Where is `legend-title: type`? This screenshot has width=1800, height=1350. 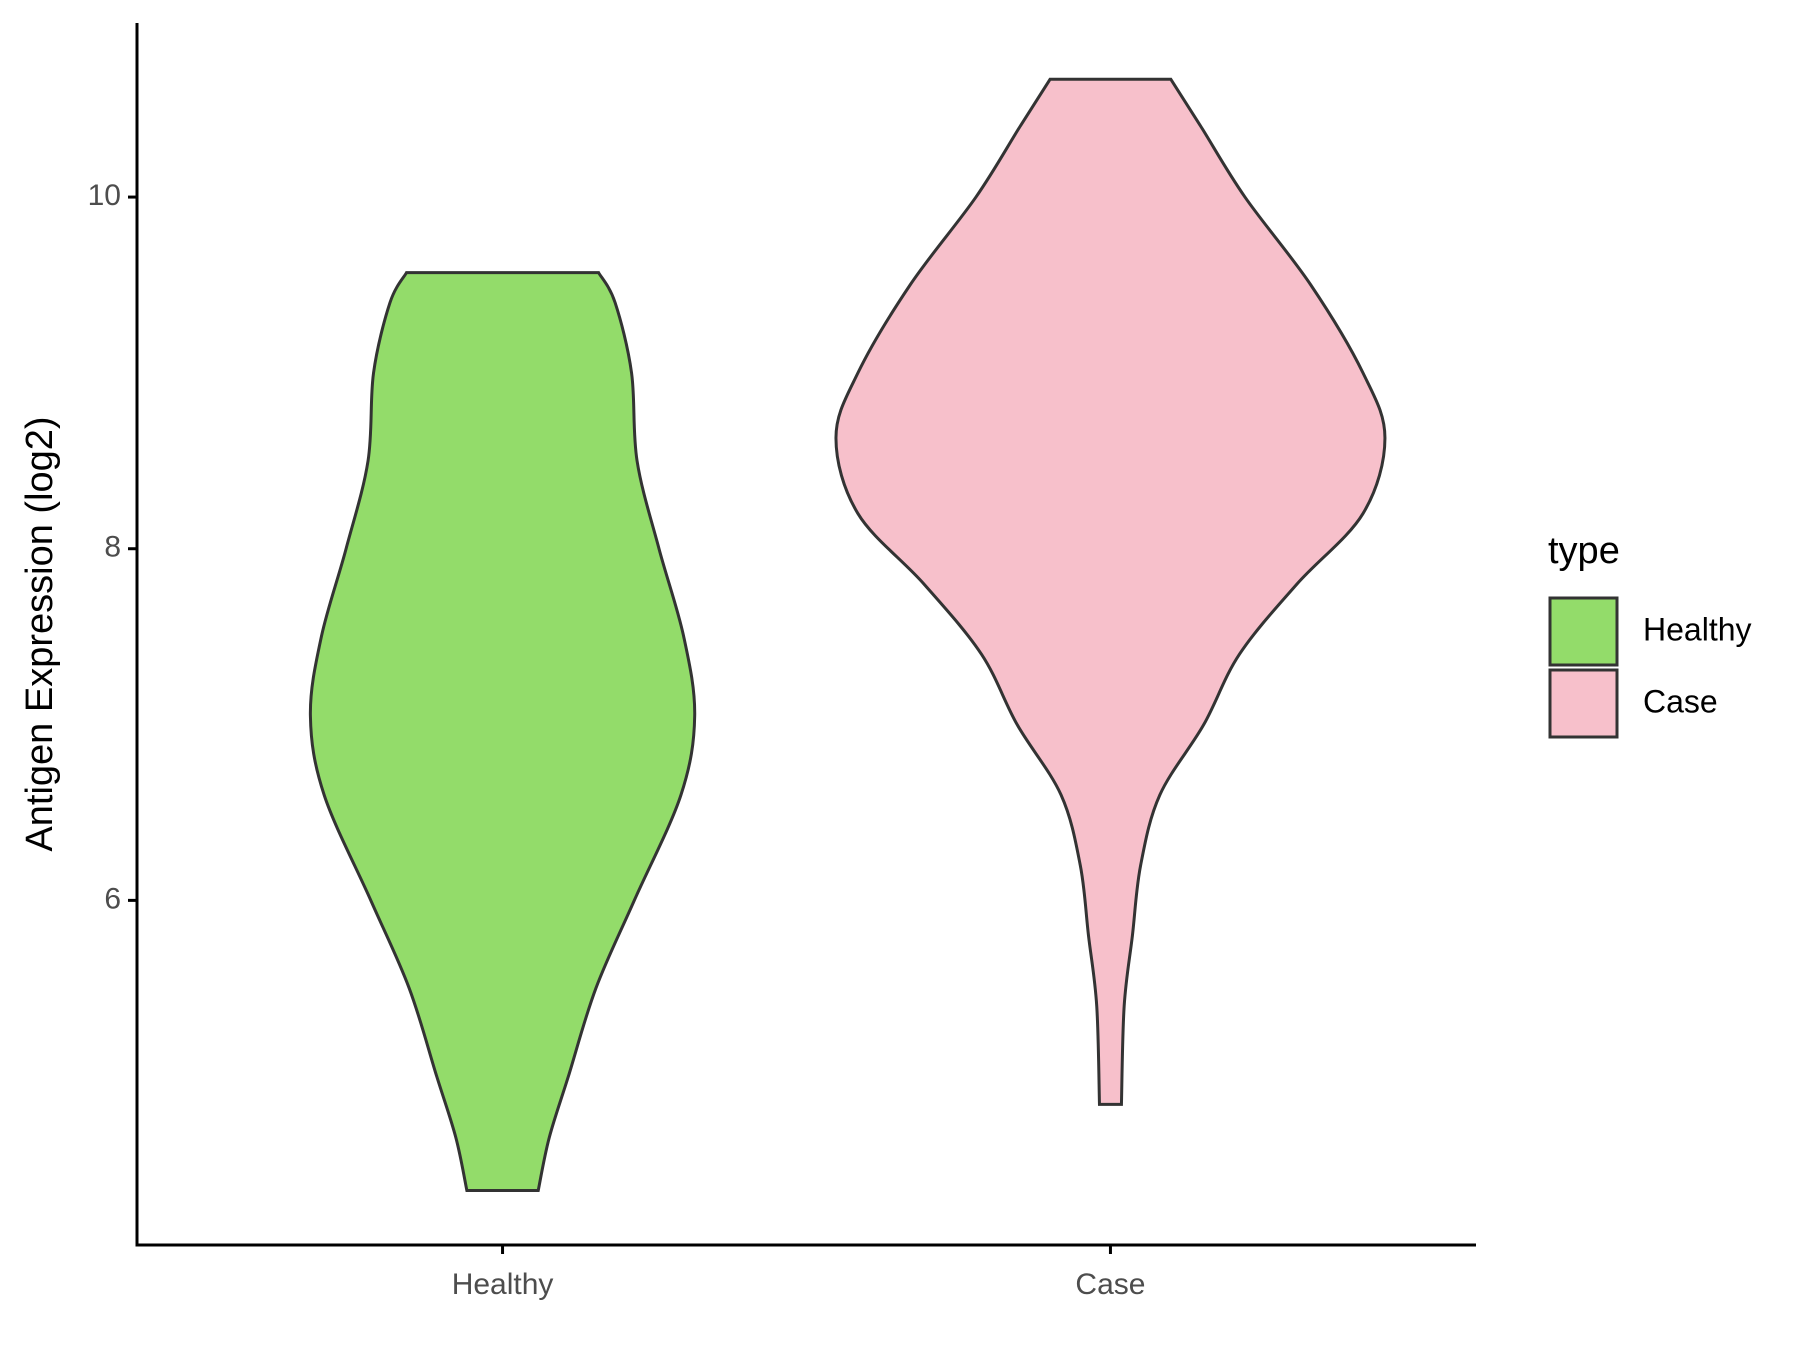
legend-title: type is located at coordinates (1584, 551).